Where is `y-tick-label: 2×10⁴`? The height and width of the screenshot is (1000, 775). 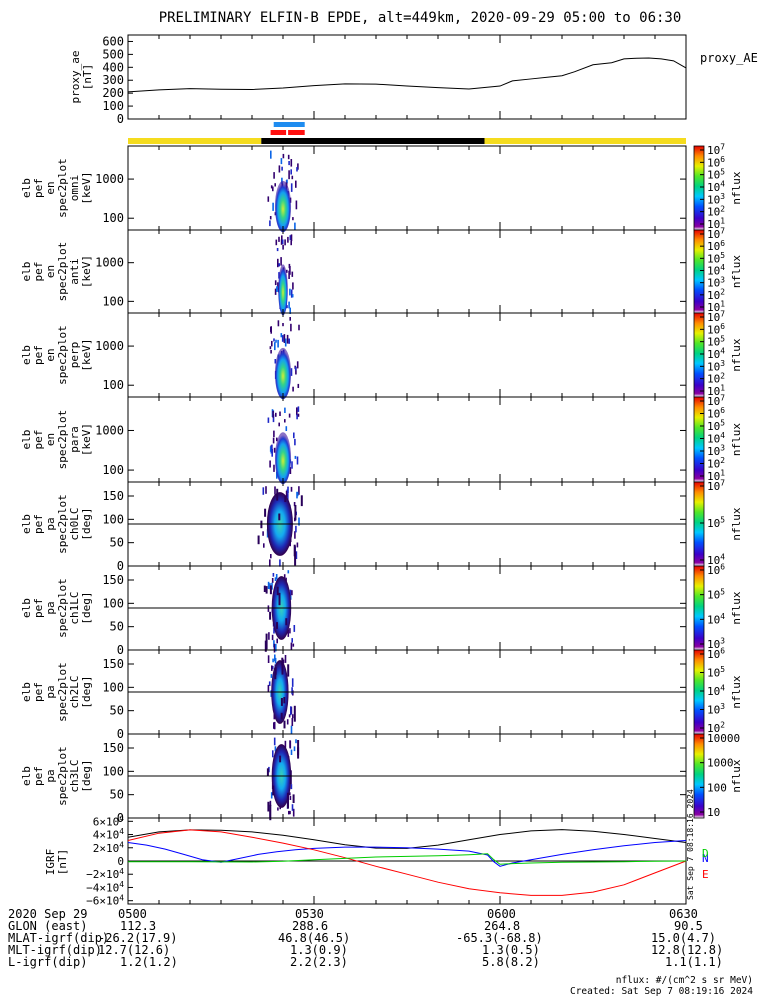 y-tick-label: 2×10⁴ is located at coordinates (109, 847).